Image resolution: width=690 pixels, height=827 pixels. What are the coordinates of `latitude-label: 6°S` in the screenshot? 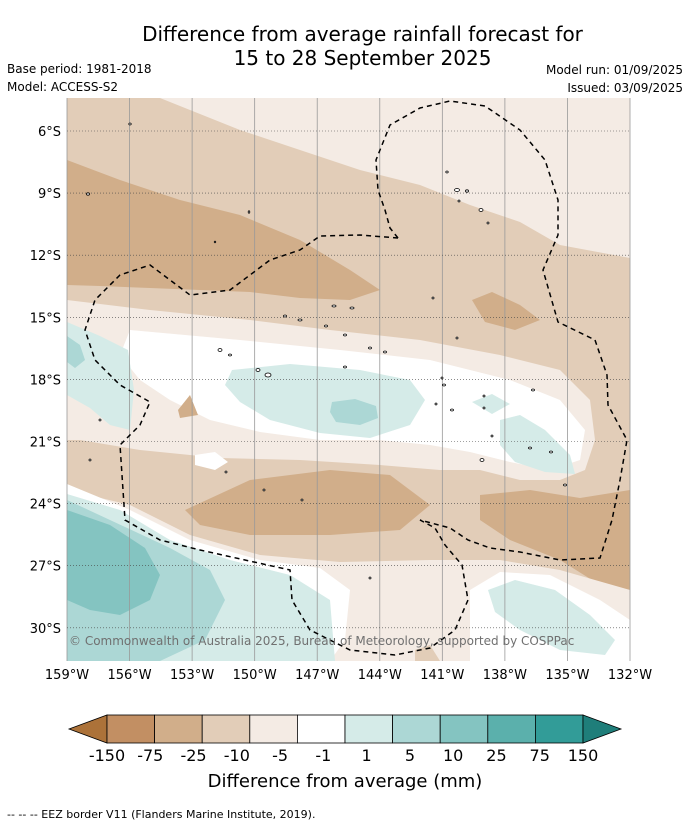 It's located at (49, 132).